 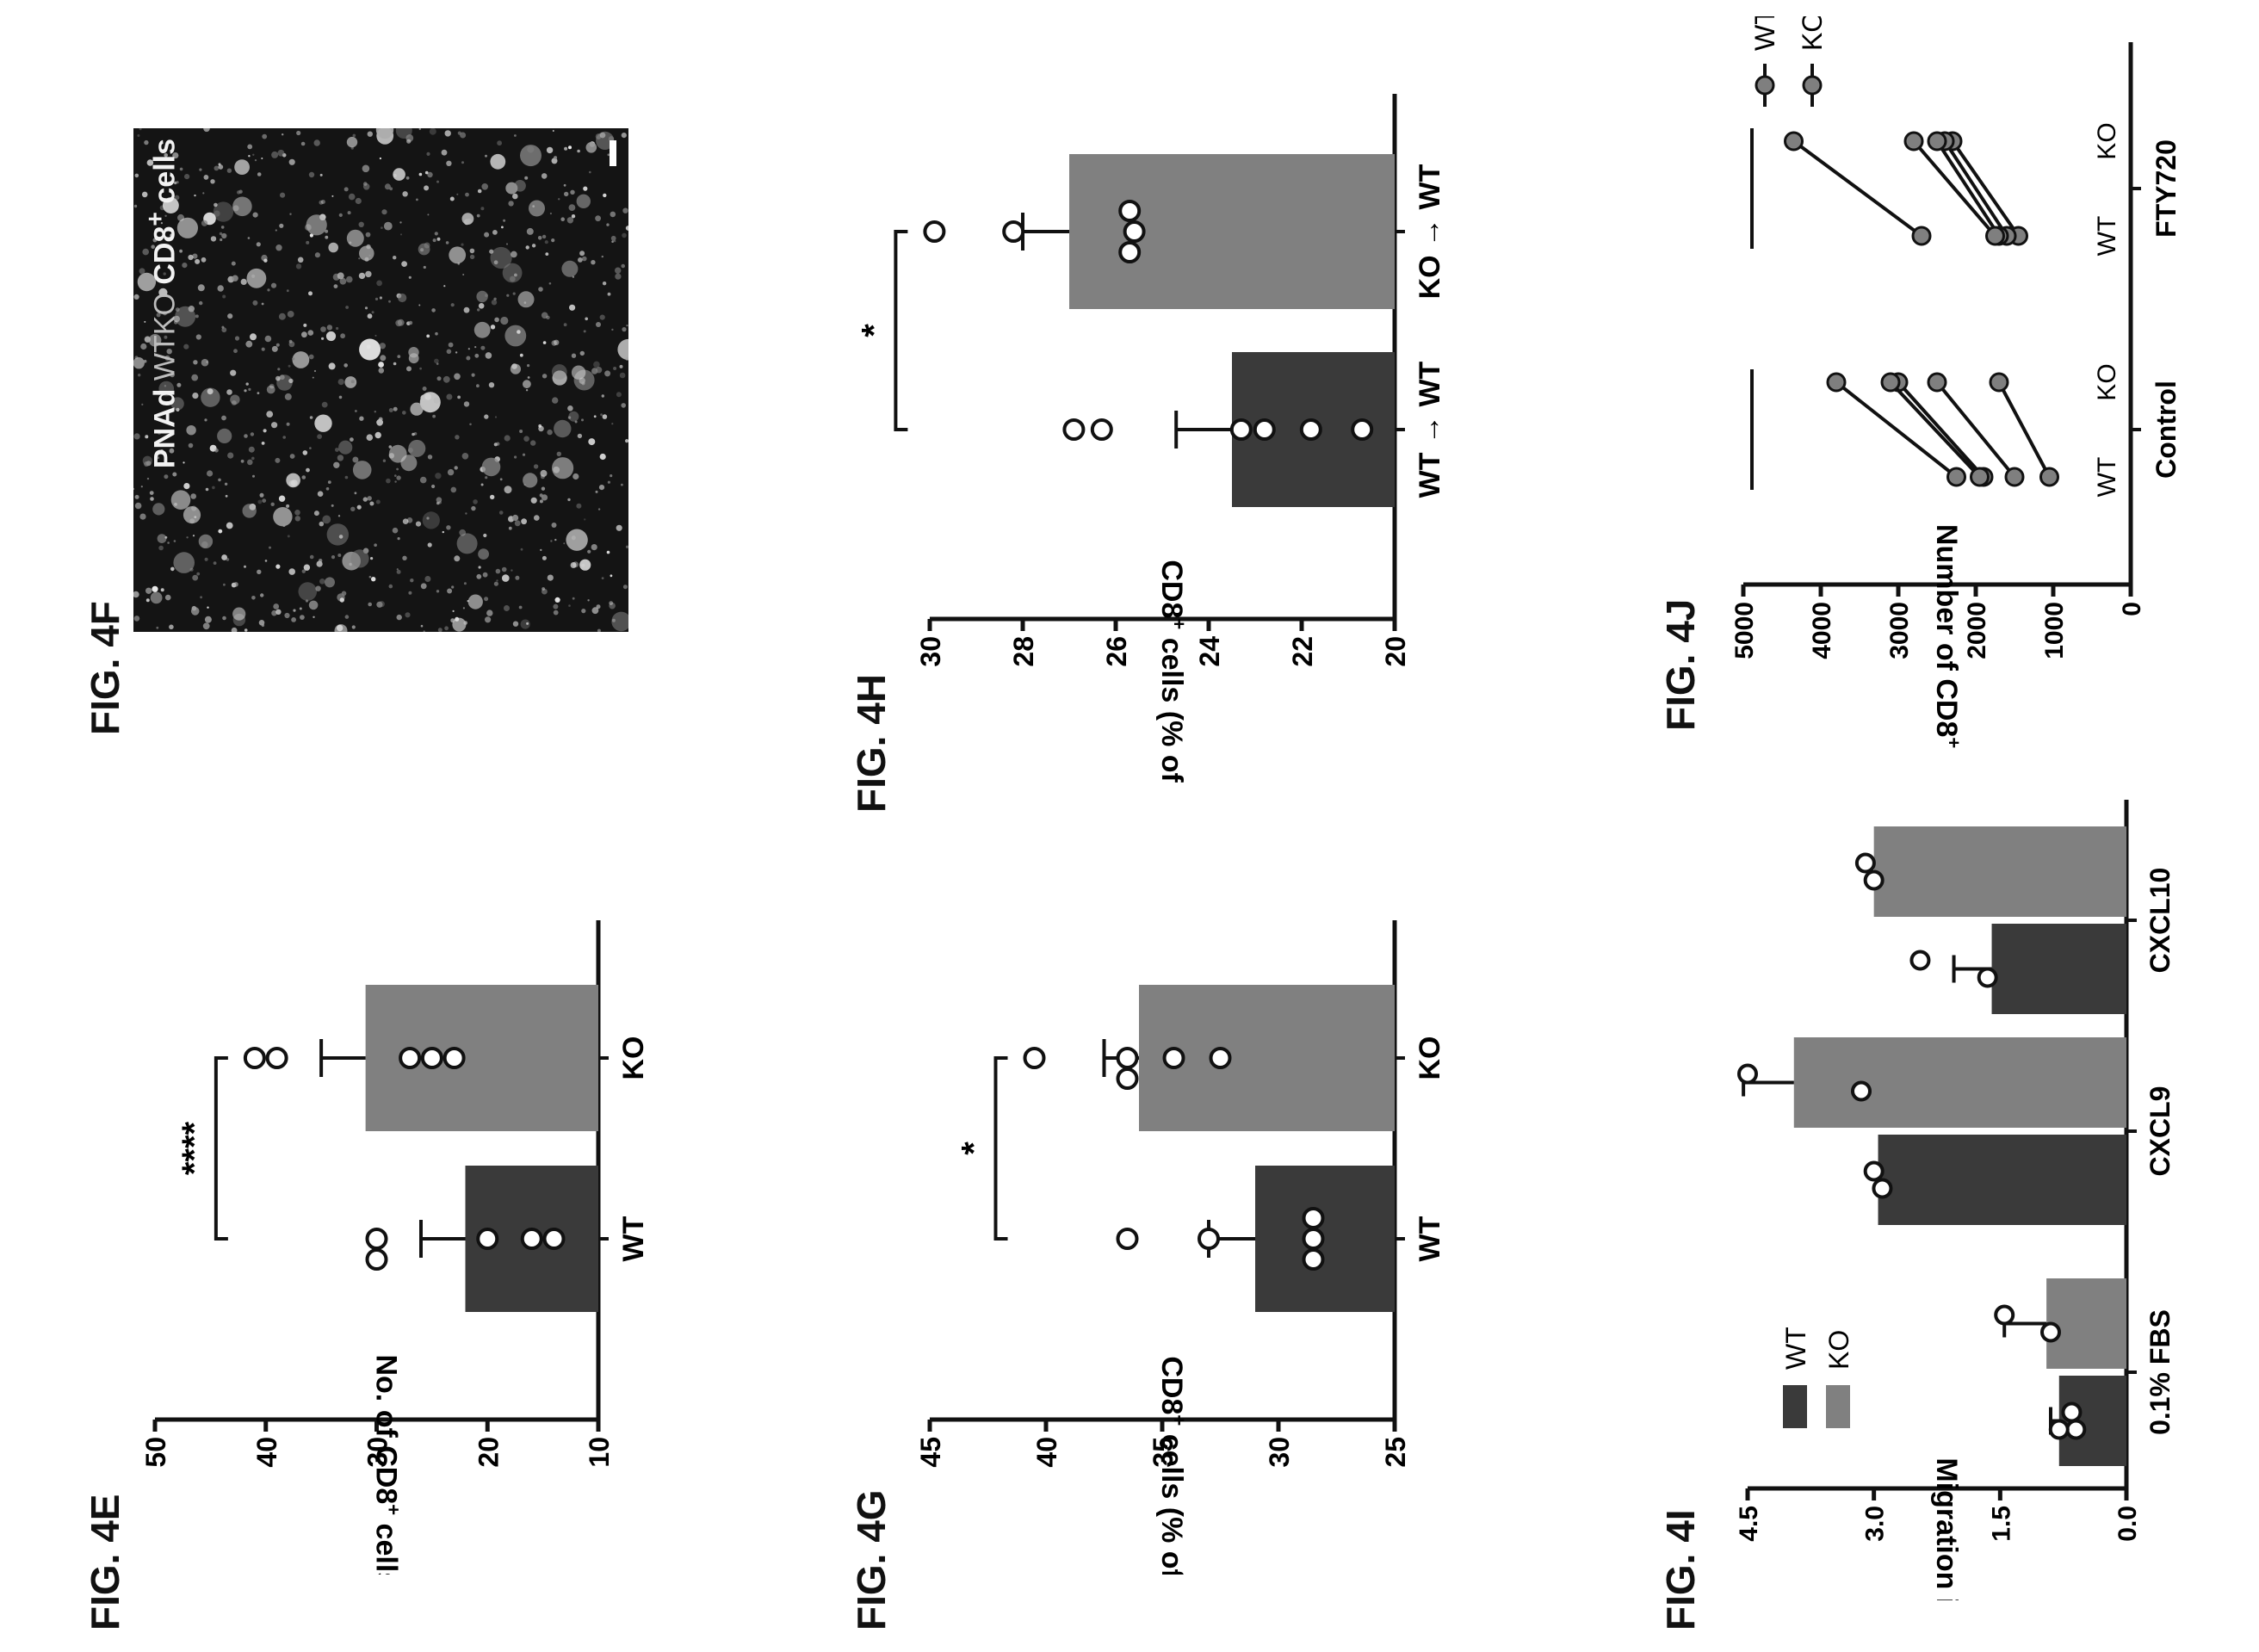 I want to click on y-tick-label-4e-4: 50, so click(x=155, y=1452).